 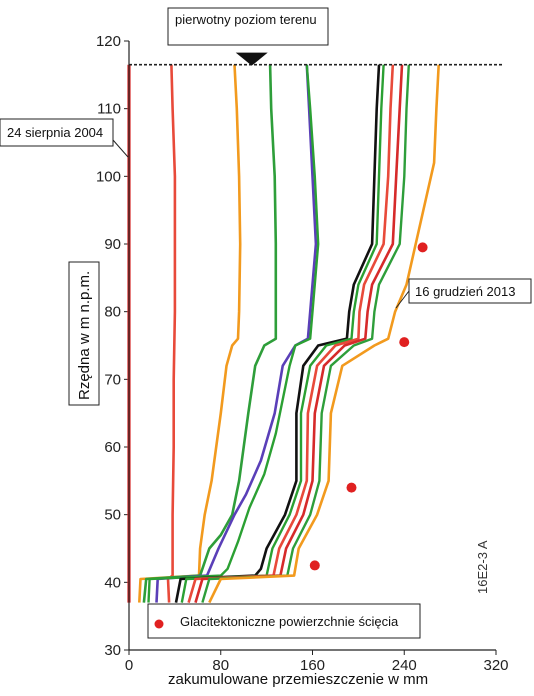 I want to click on last-date-box, so click(x=470, y=291).